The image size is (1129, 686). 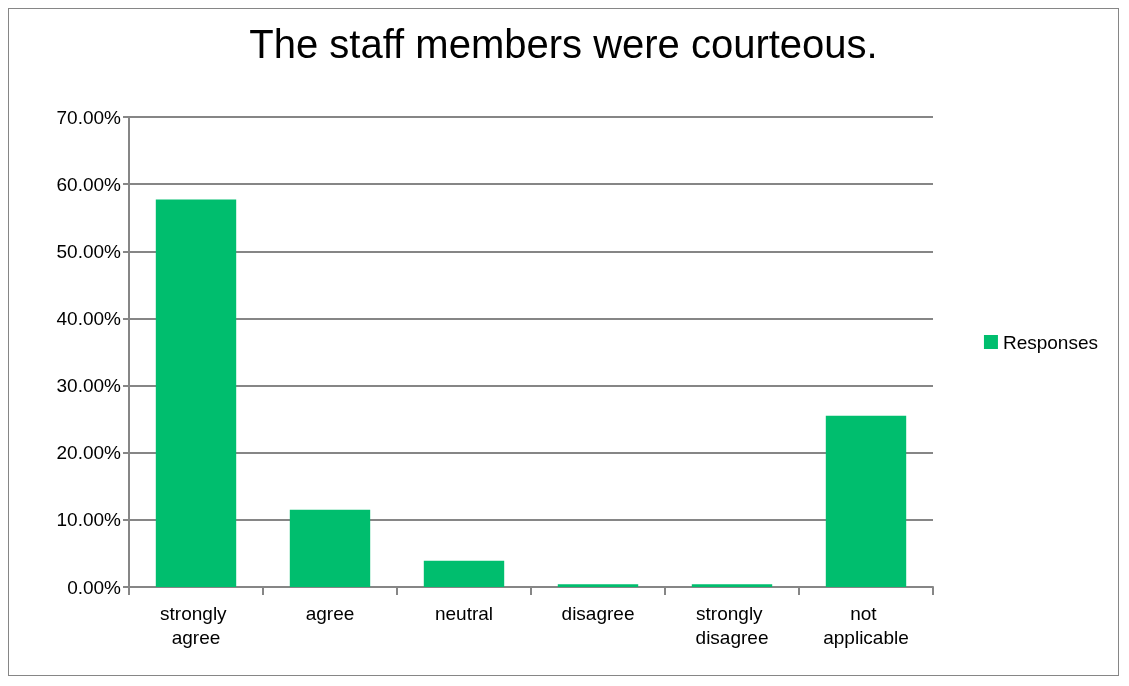 I want to click on x-tick-label: disagree, so click(x=598, y=613).